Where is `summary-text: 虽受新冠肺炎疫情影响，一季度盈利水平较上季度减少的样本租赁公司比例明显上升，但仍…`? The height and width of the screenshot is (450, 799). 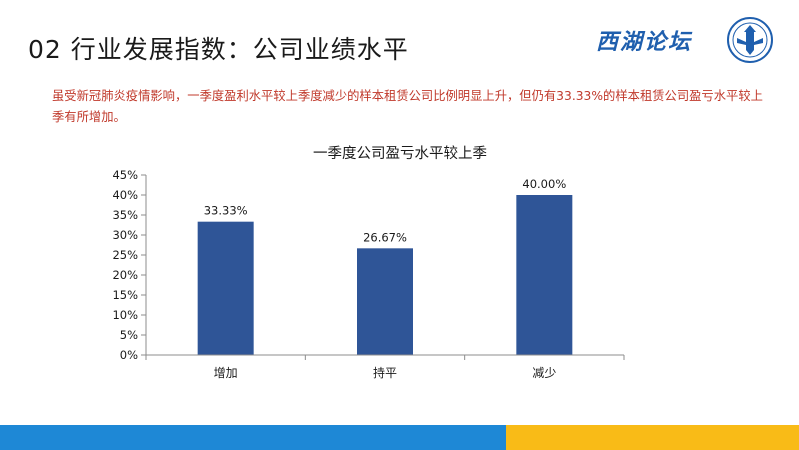 summary-text: 虽受新冠肺炎疫情影响，一季度盈利水平较上季度减少的样本租赁公司比例明显上升，但仍… is located at coordinates (407, 106).